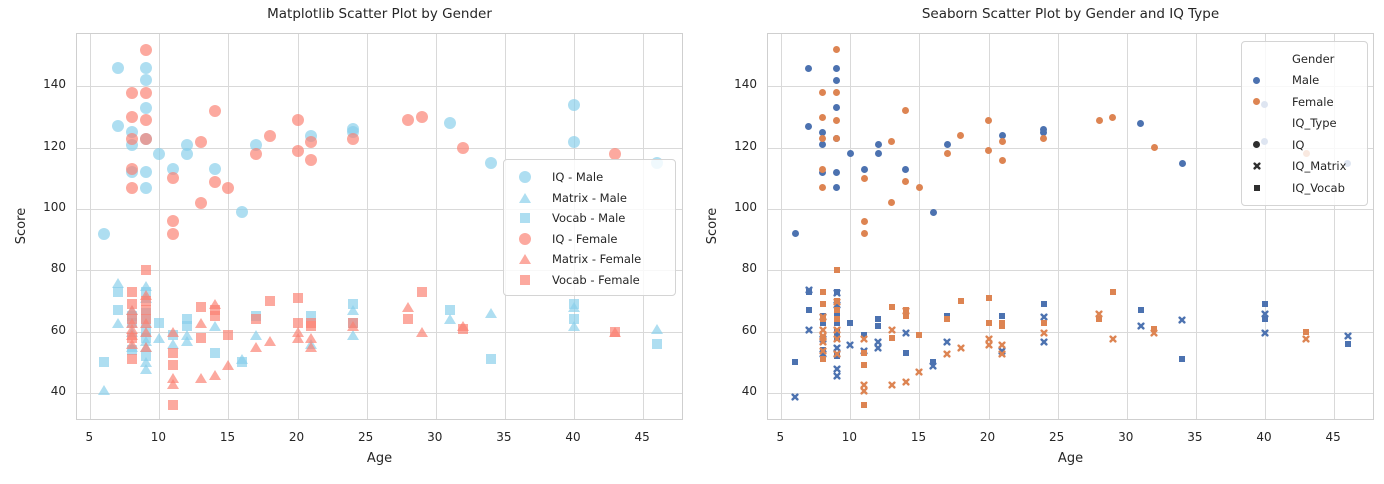 This screenshot has height=484, width=1384. I want to click on legend-marker-triangle-icon, so click(525, 197).